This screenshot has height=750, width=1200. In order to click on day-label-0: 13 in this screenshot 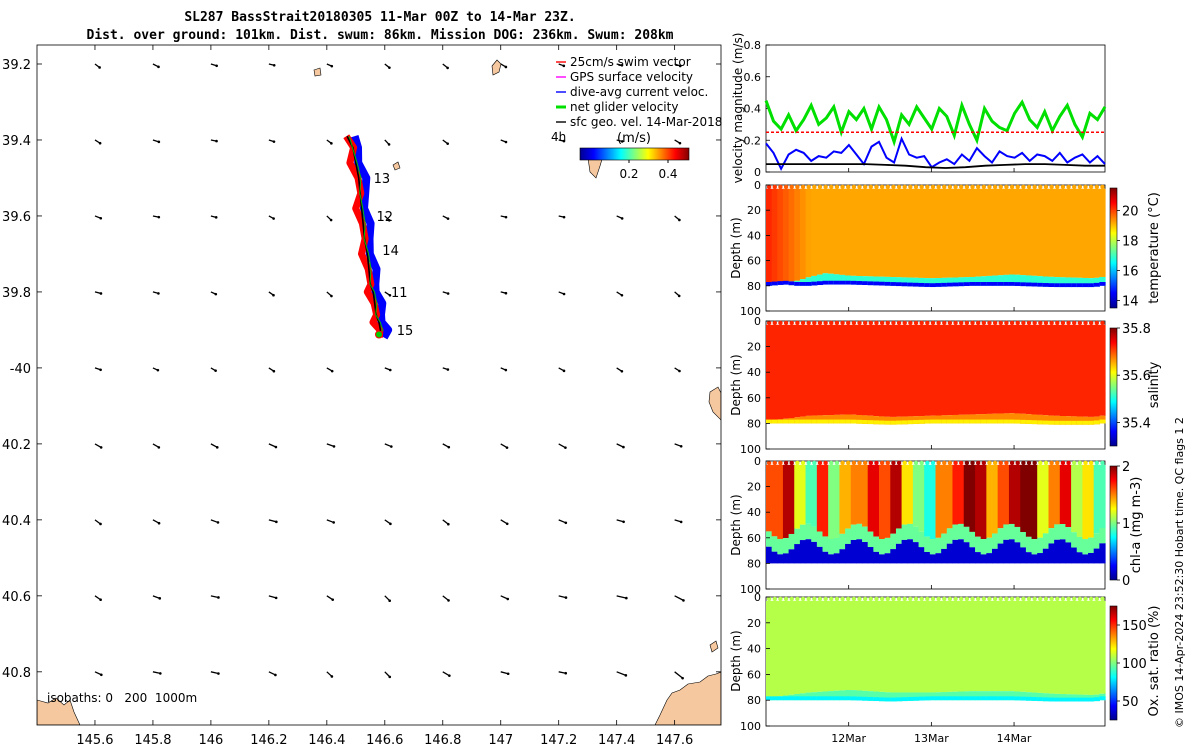, I will do `click(382, 179)`.